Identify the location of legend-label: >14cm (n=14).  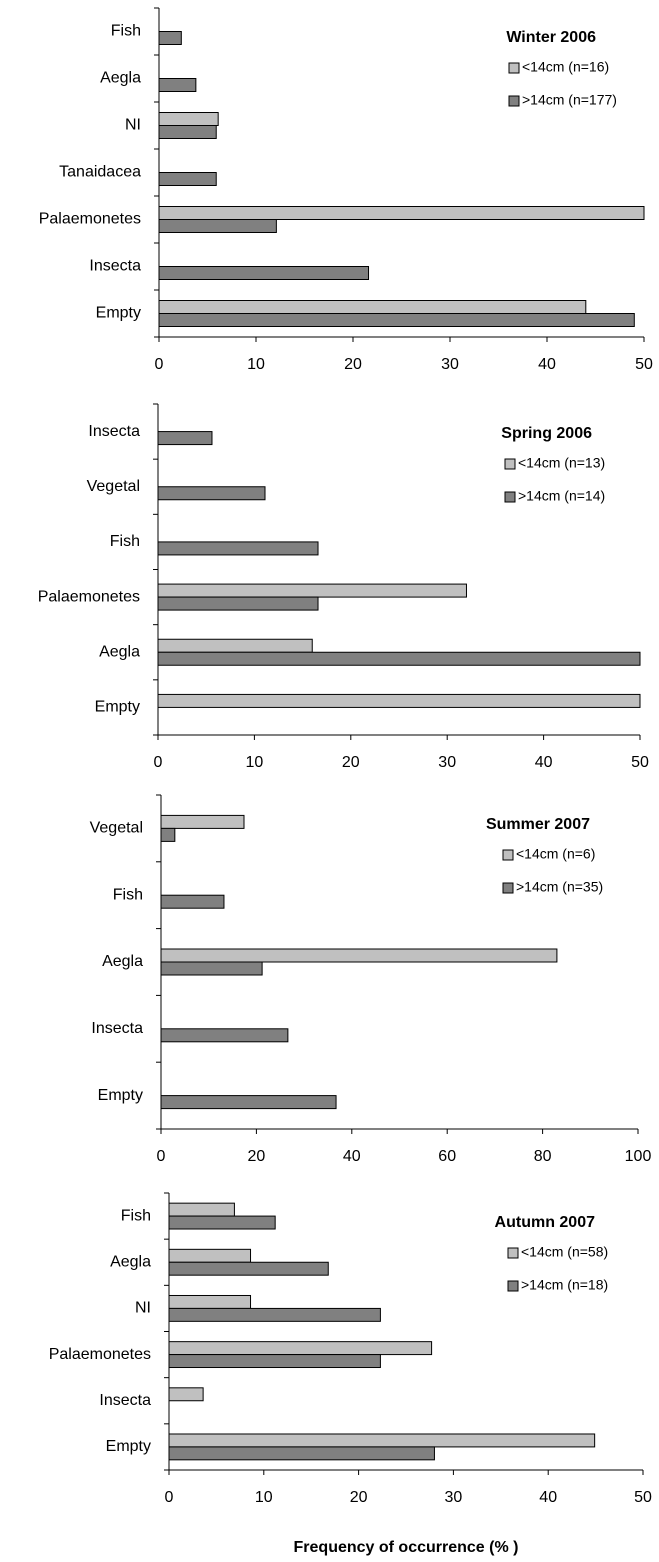
(561, 496).